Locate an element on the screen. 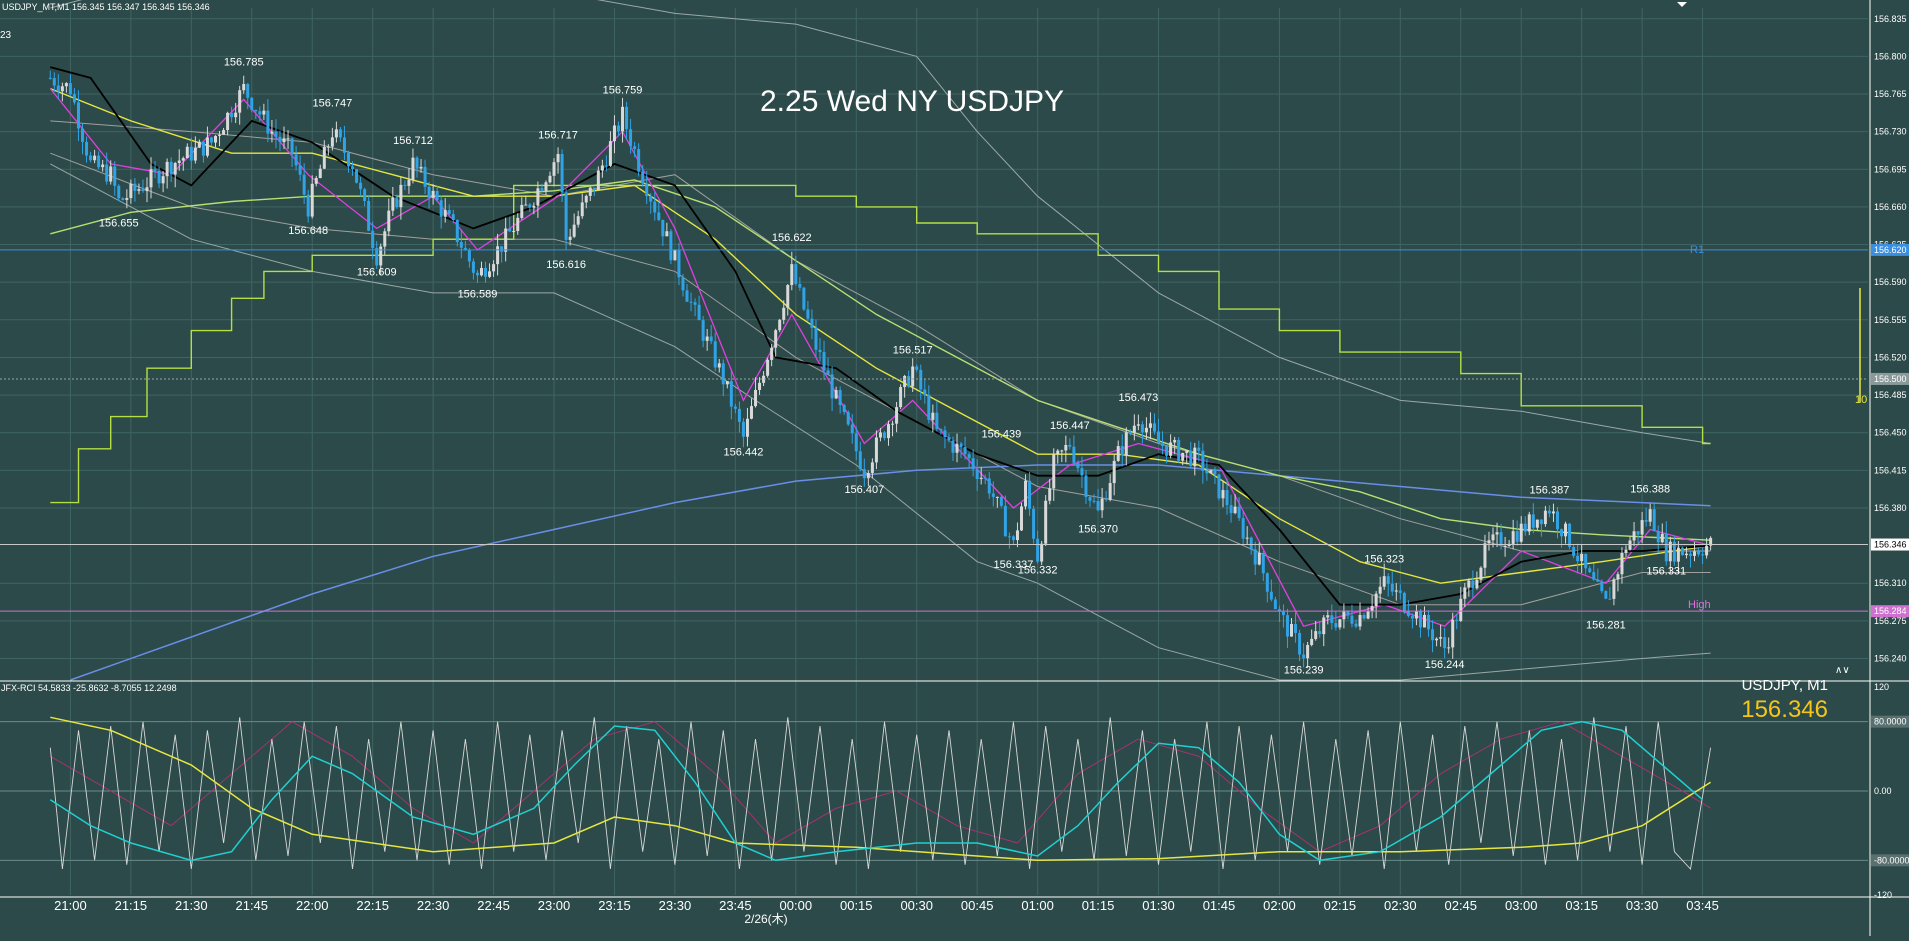 The height and width of the screenshot is (941, 1909). price-tag-bg is located at coordinates (1890, 611).